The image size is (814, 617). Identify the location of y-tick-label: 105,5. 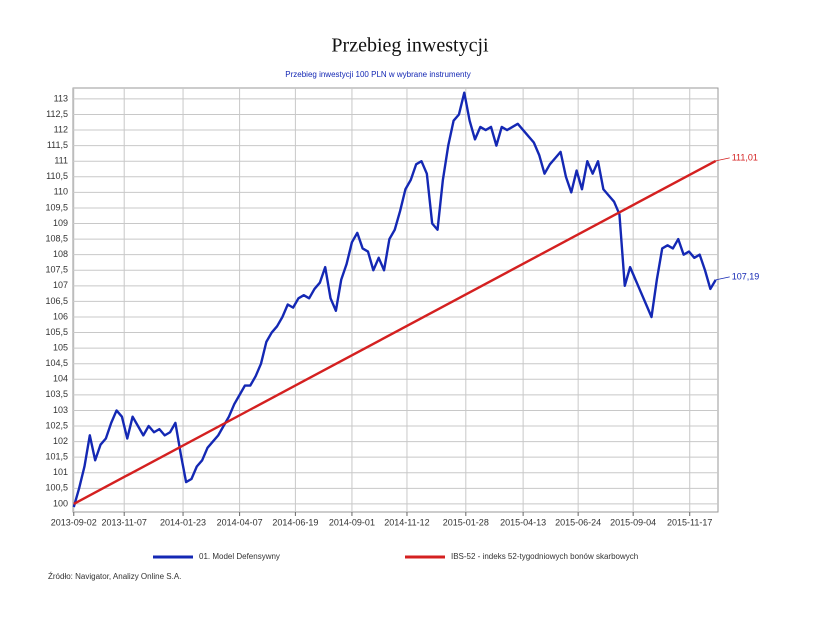
(56, 332).